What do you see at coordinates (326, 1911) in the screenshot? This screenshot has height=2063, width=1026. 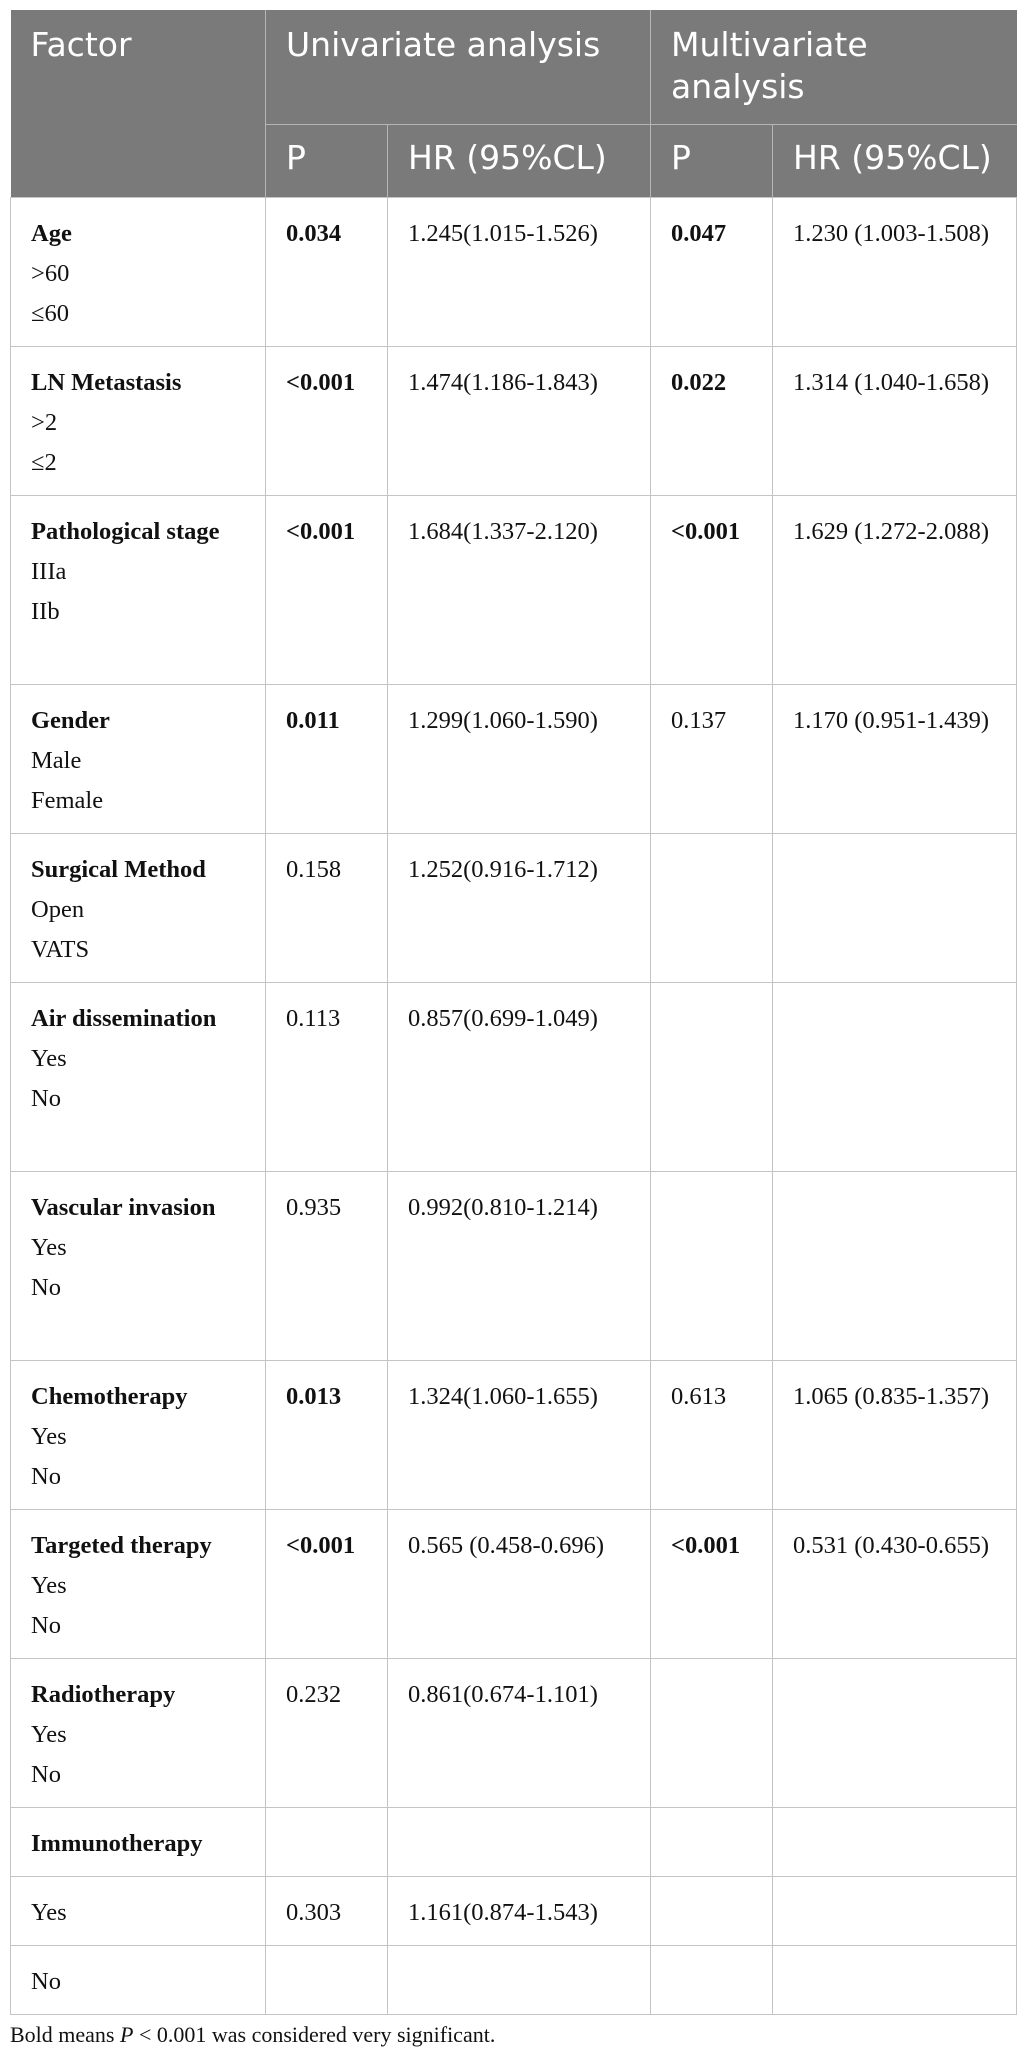 I see `uni-p-value: 0.303` at bounding box center [326, 1911].